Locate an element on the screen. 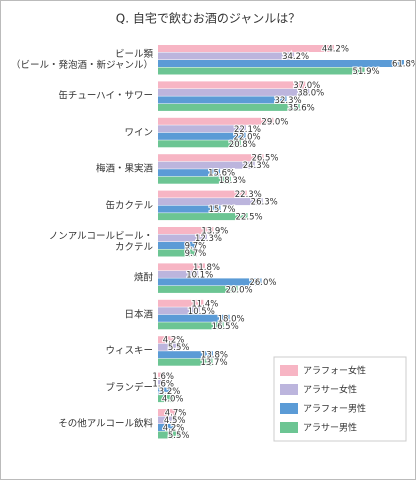 This screenshot has height=480, width=416. value-label: 61.8% is located at coordinates (403, 65).